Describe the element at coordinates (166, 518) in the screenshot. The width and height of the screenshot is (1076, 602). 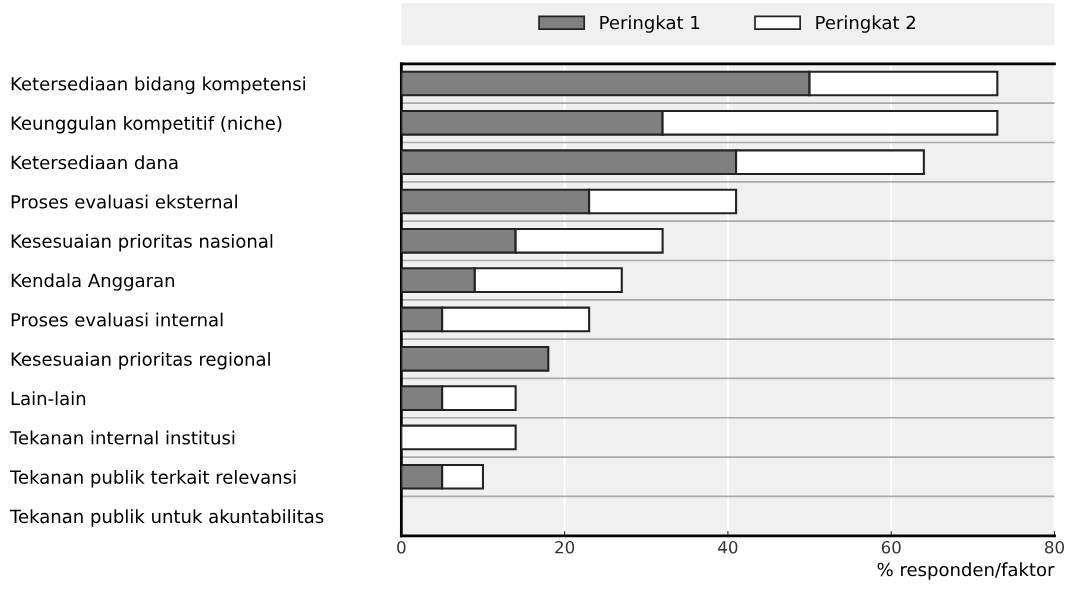
I see `y-tick-label: Tekanan publik untuk akuntabilitas` at that location.